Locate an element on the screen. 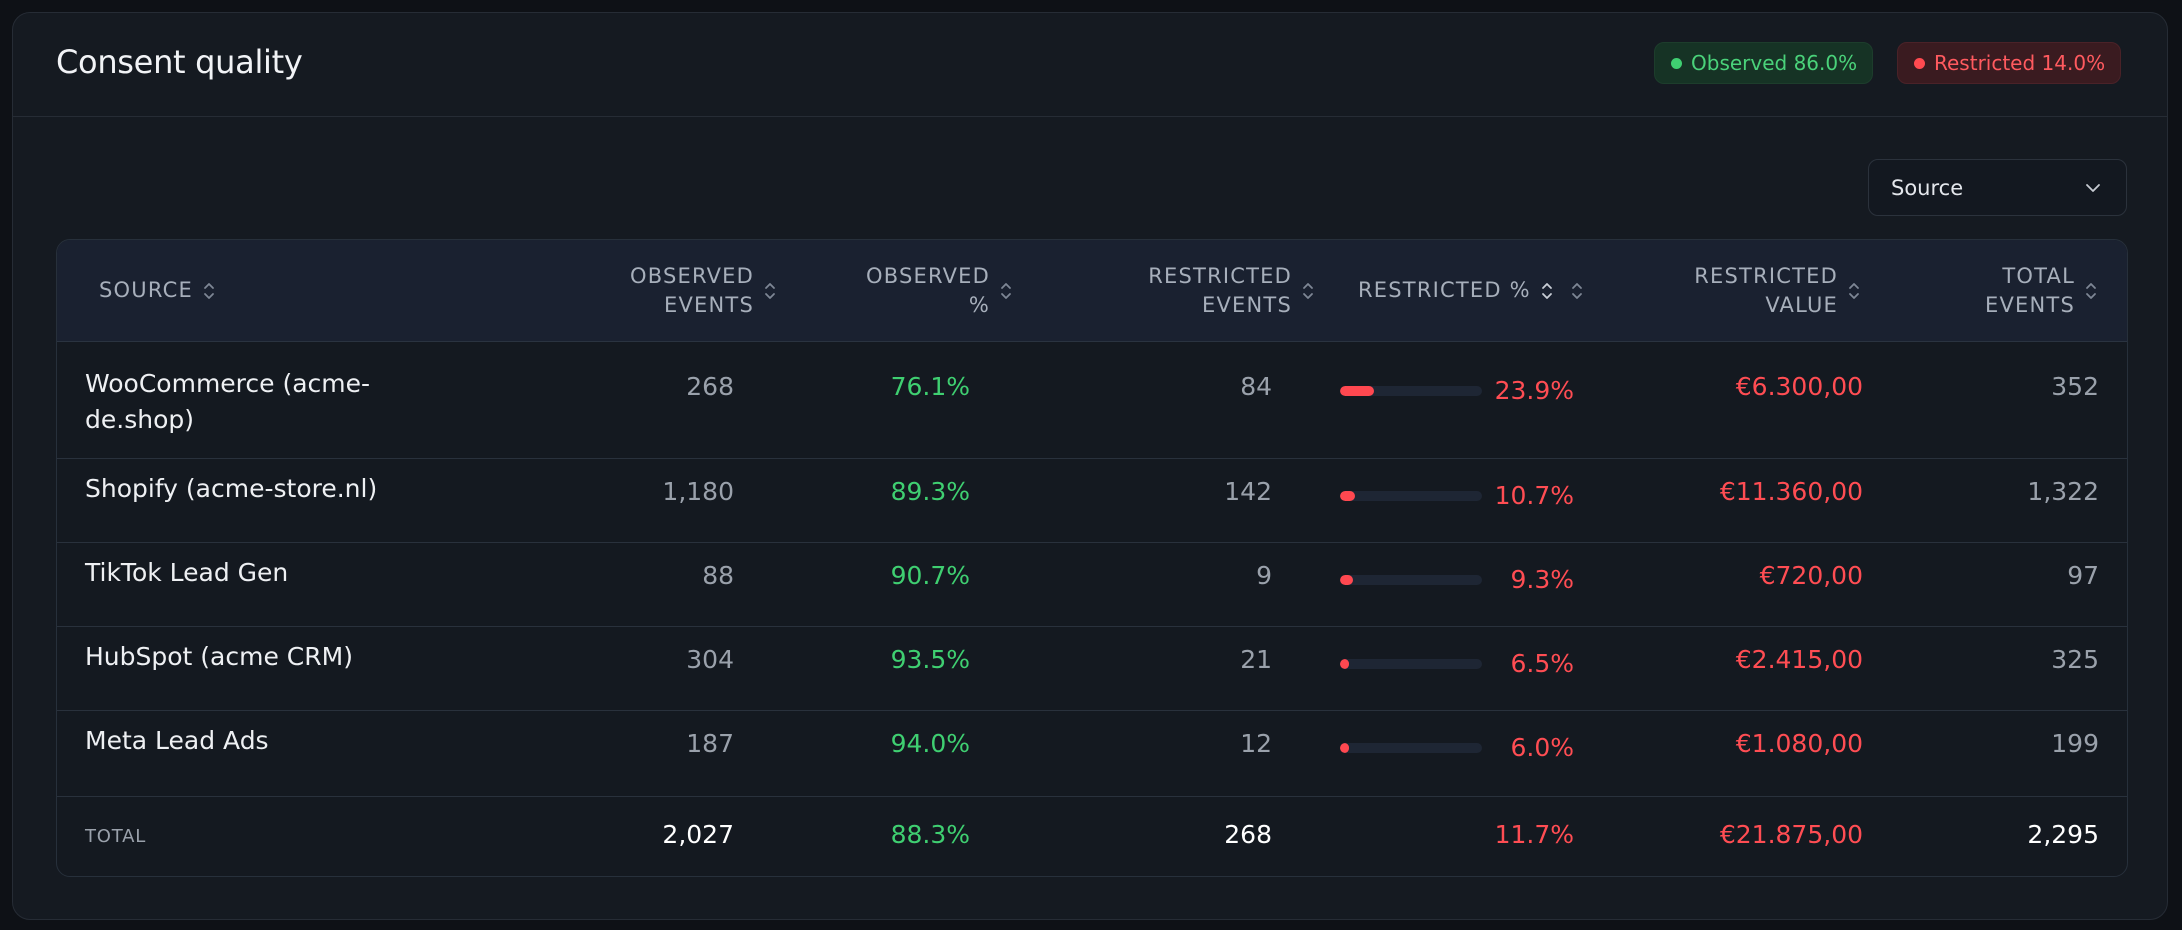 The width and height of the screenshot is (2182, 930). sort-active-icon is located at coordinates (1546, 290).